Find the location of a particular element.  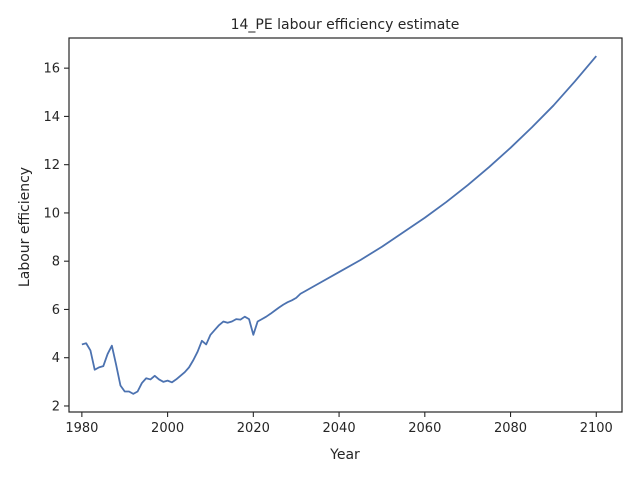

y-axis-label: Labour efficiency is located at coordinates (25, 227).